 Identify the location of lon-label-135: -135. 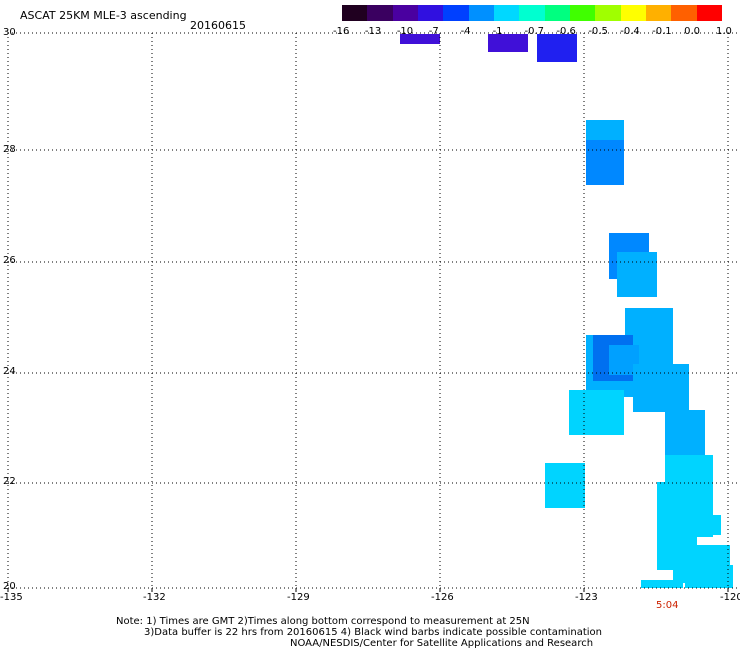
(11, 597).